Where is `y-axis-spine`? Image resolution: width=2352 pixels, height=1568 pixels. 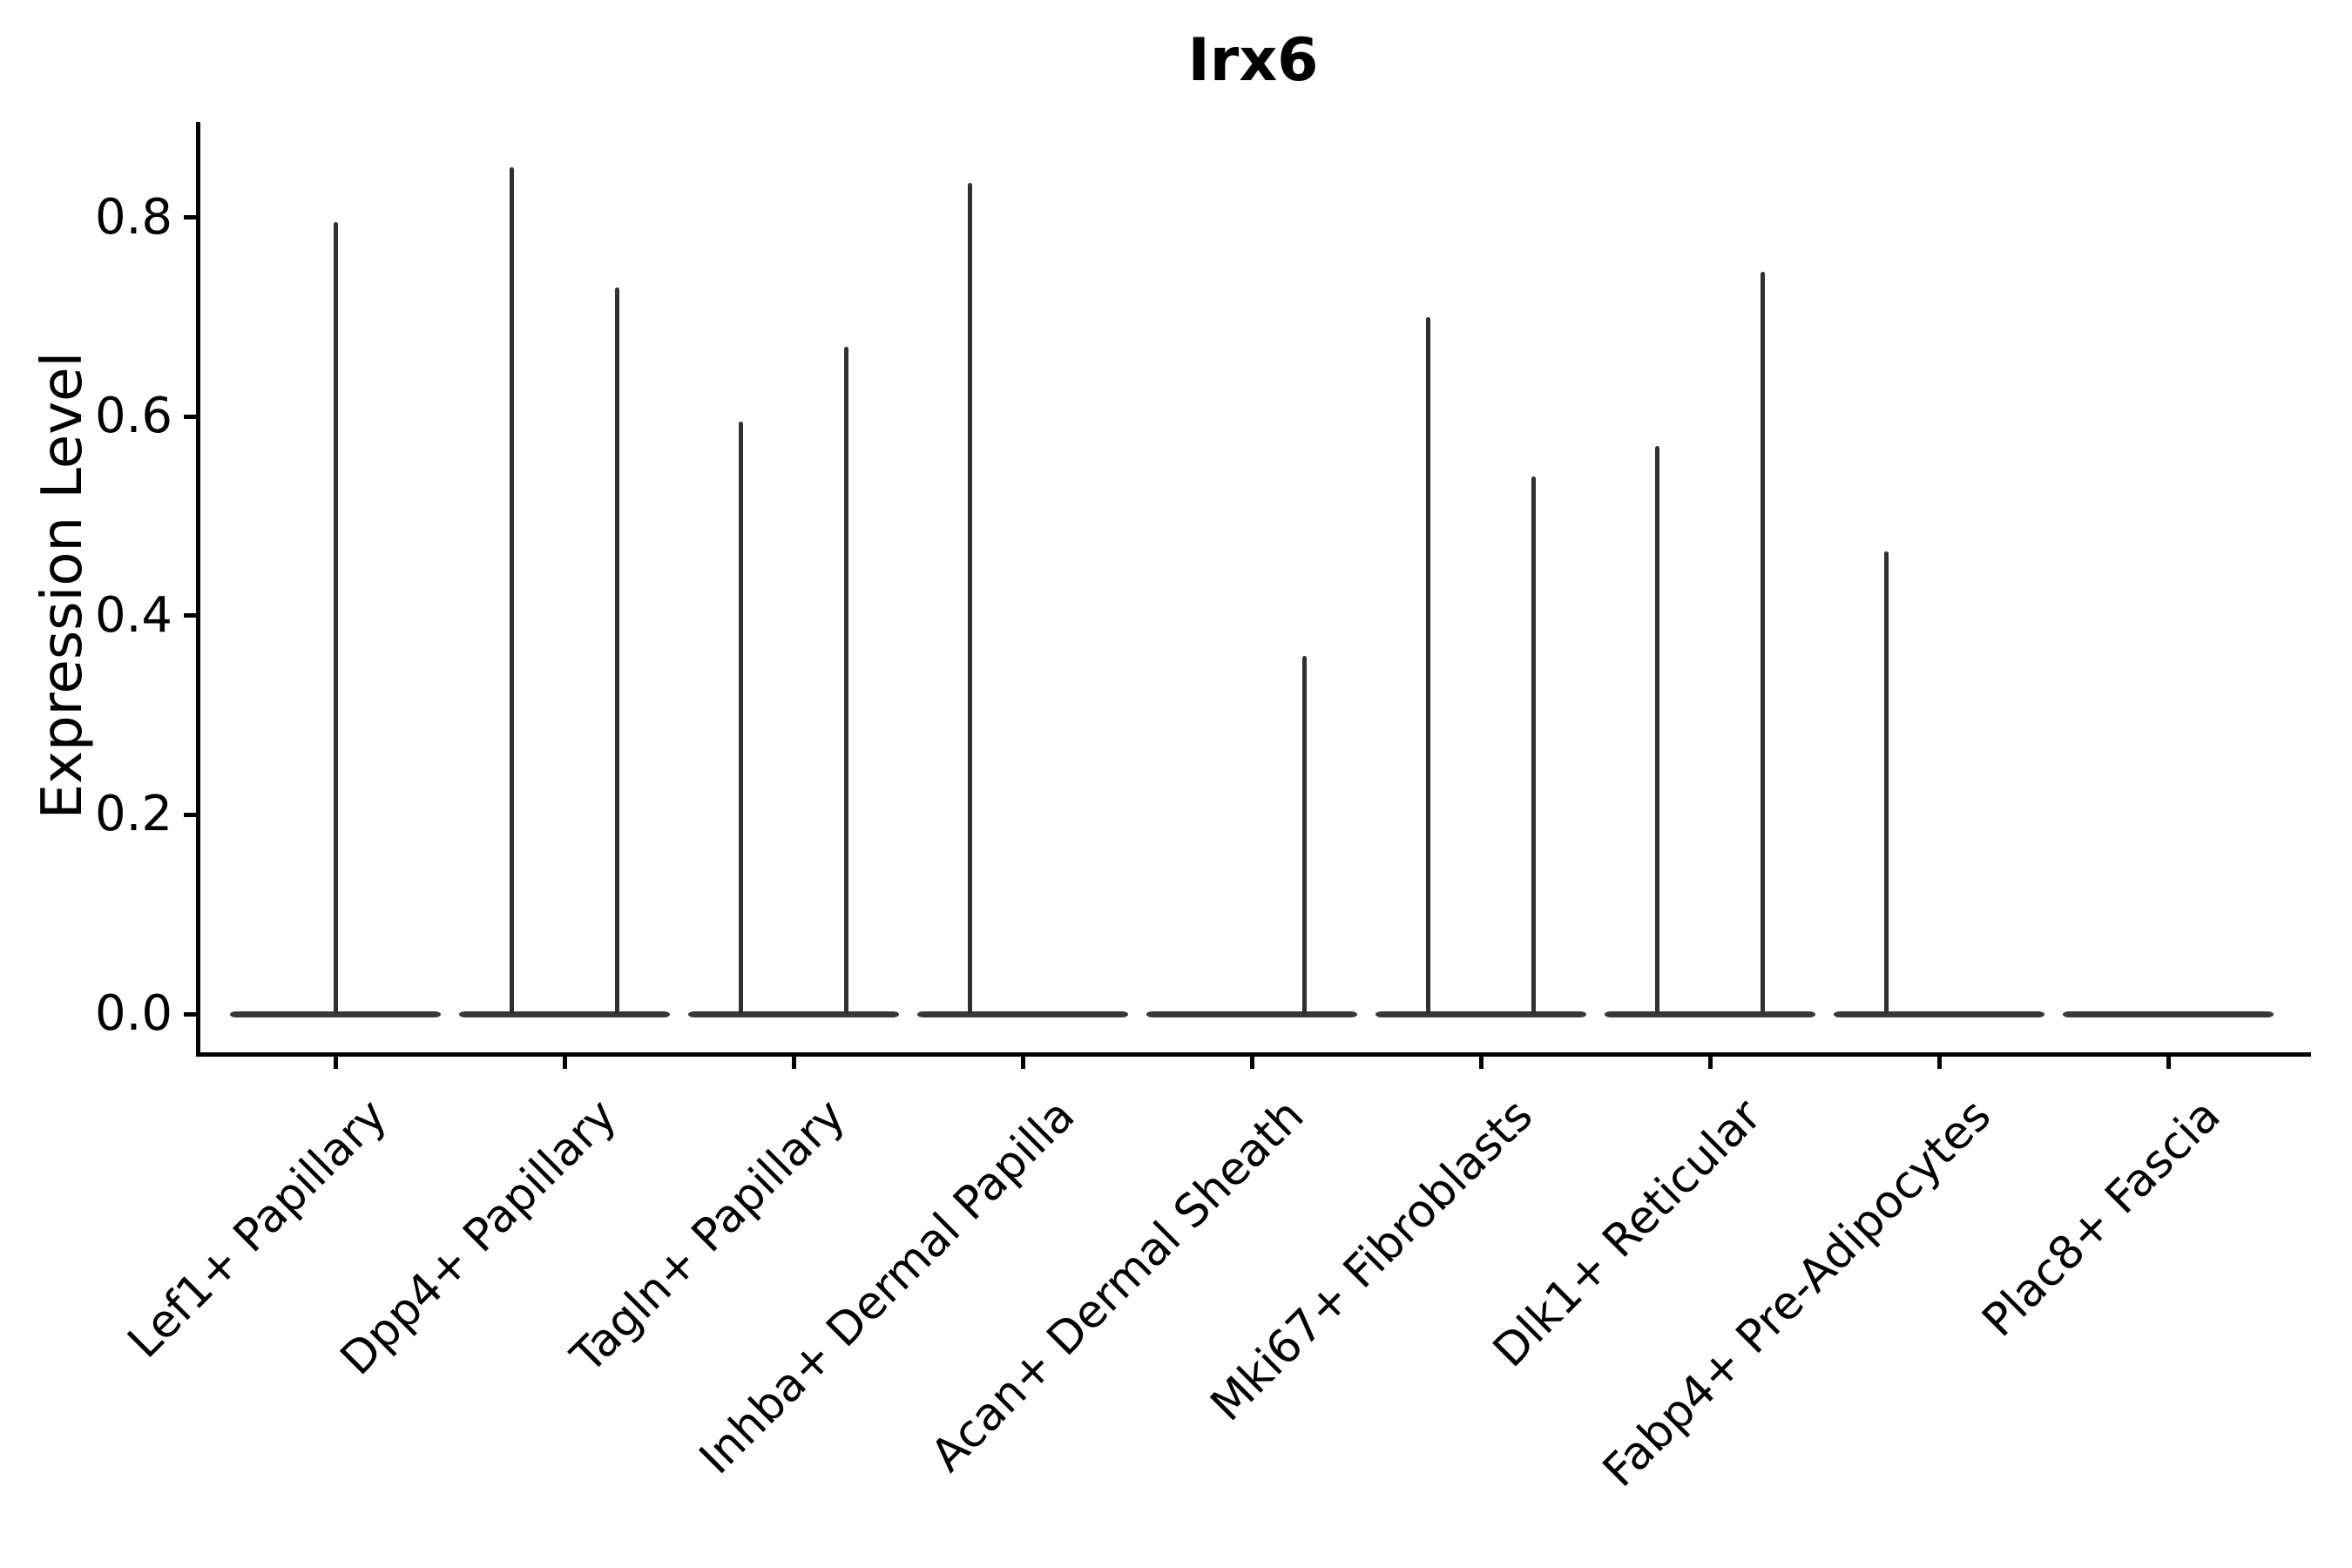
y-axis-spine is located at coordinates (198, 589).